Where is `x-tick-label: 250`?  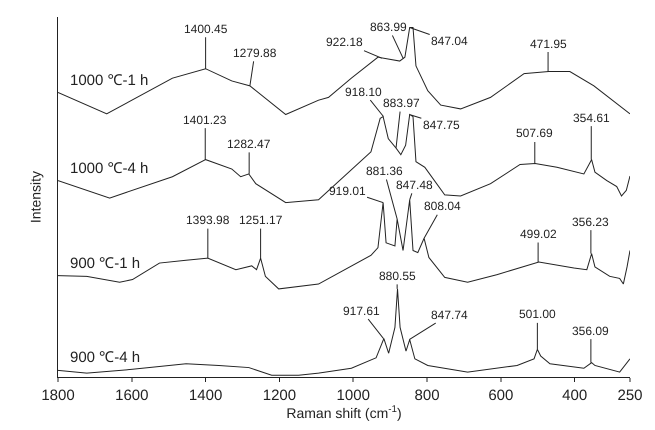 x-tick-label: 250 is located at coordinates (630, 395).